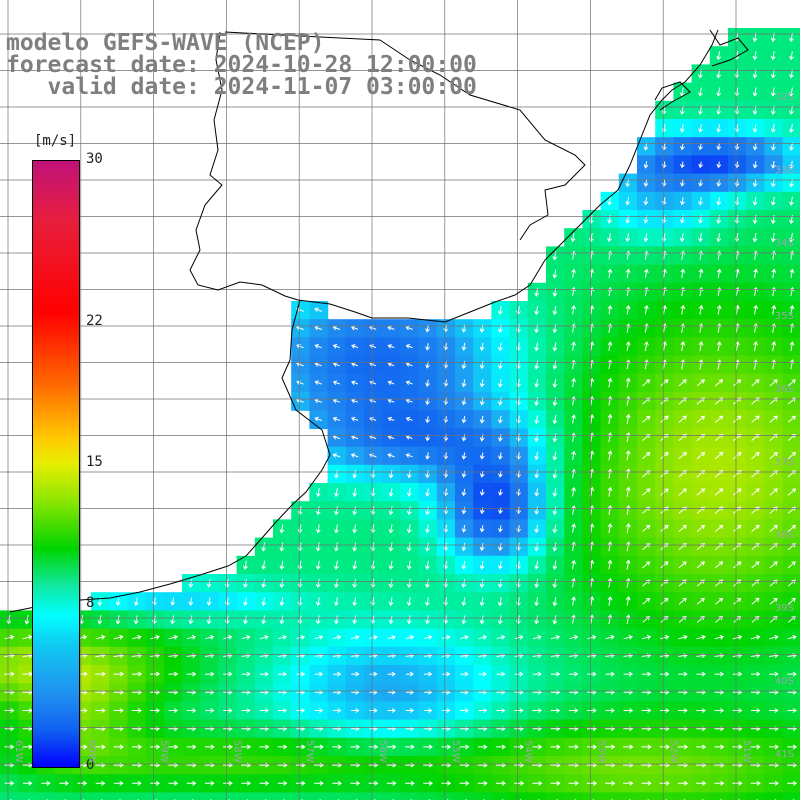  What do you see at coordinates (55, 141) in the screenshot?
I see `colorbar-units: [m/s]` at bounding box center [55, 141].